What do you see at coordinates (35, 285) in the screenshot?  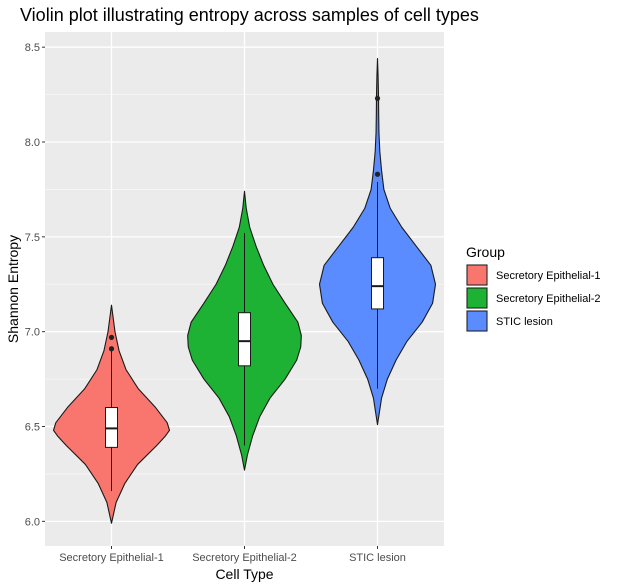 I see `y-axis-ticks: 6.0 6.5 7.0 7.5 8.0 8.5` at bounding box center [35, 285].